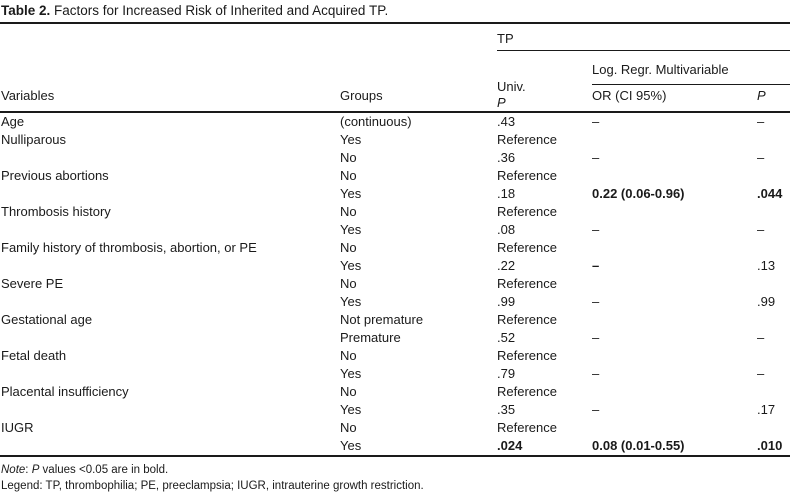  I want to click on col-header-variables: Variables, so click(170, 98).